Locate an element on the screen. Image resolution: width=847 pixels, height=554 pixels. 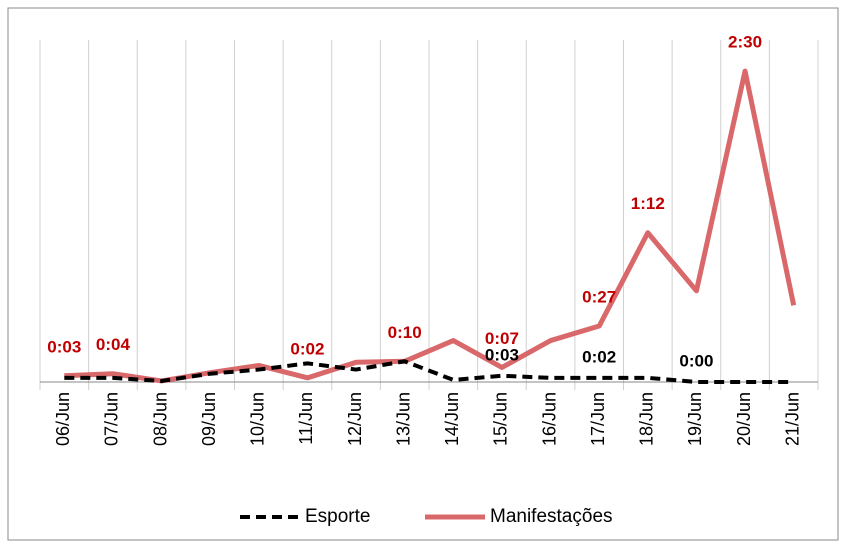
data-label: 0:00 is located at coordinates (696, 360).